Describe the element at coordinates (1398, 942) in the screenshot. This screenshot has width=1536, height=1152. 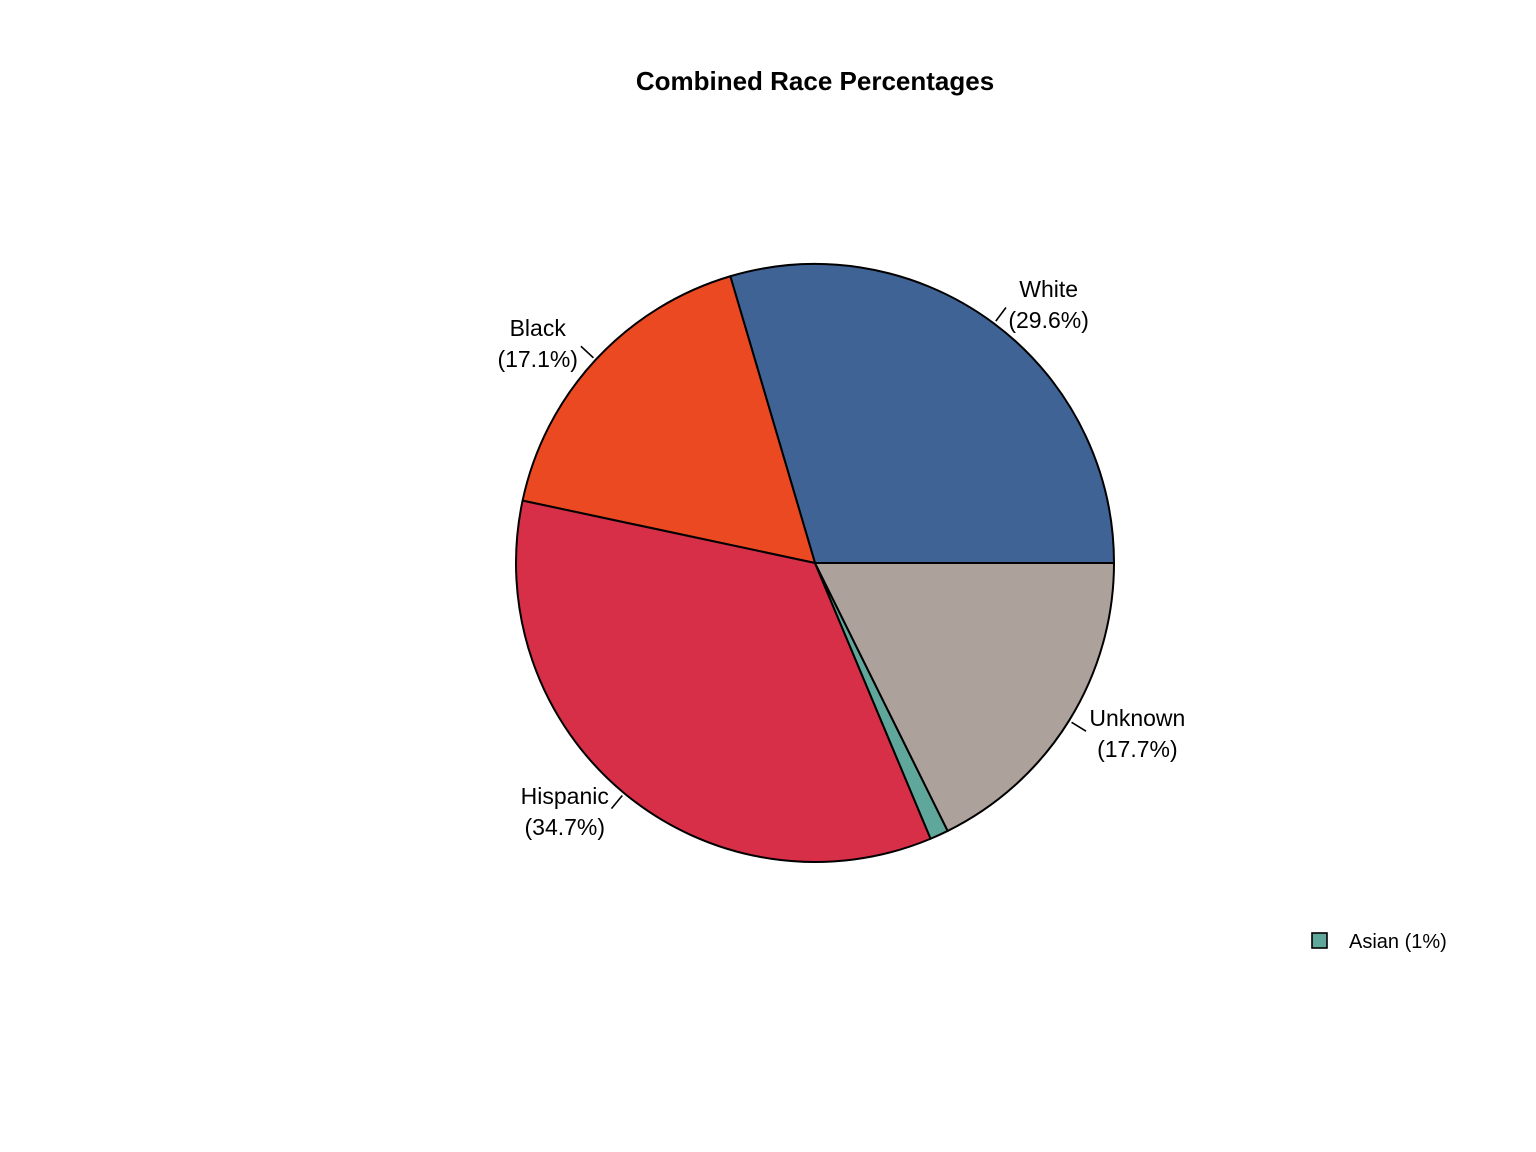
I see `legend-label: Asian (1%)` at that location.